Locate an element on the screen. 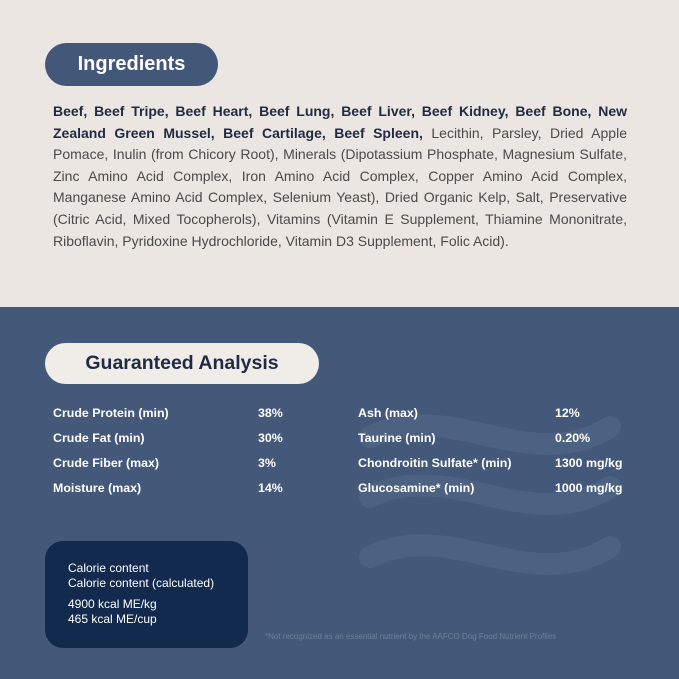  analysis-value: 38% is located at coordinates (270, 413).